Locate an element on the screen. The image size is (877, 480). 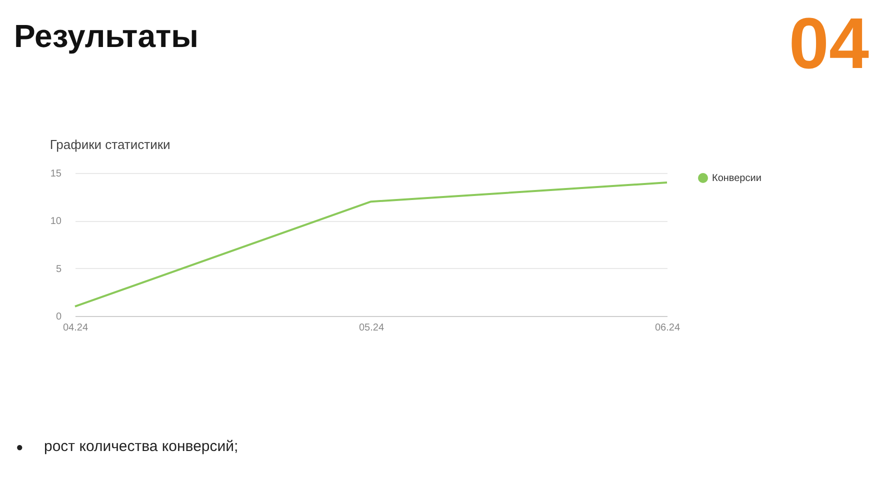
x-tick-label: 05.24 is located at coordinates (371, 328).